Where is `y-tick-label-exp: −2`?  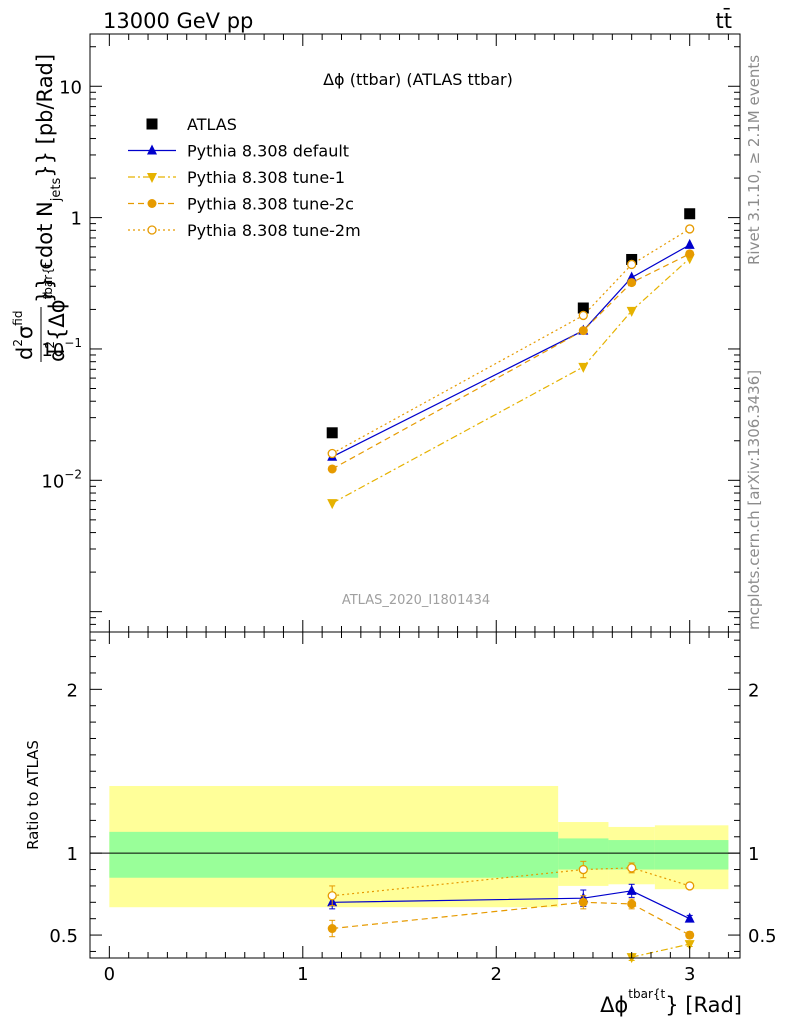 y-tick-label-exp: −2 is located at coordinates (73, 474).